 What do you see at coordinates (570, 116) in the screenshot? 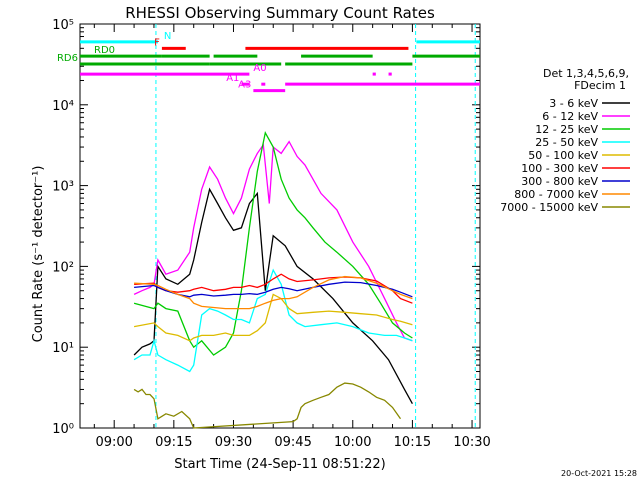
I see `legend-entry-label: 6 - 12 keV` at bounding box center [570, 116].